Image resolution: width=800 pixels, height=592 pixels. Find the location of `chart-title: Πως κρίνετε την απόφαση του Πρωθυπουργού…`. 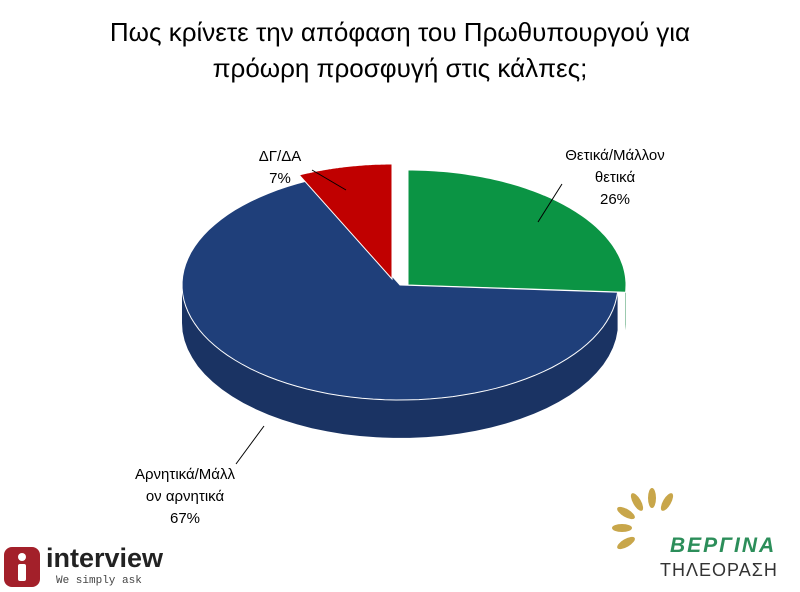

chart-title: Πως κρίνετε την απόφαση του Πρωθυπουργού… is located at coordinates (400, 50).